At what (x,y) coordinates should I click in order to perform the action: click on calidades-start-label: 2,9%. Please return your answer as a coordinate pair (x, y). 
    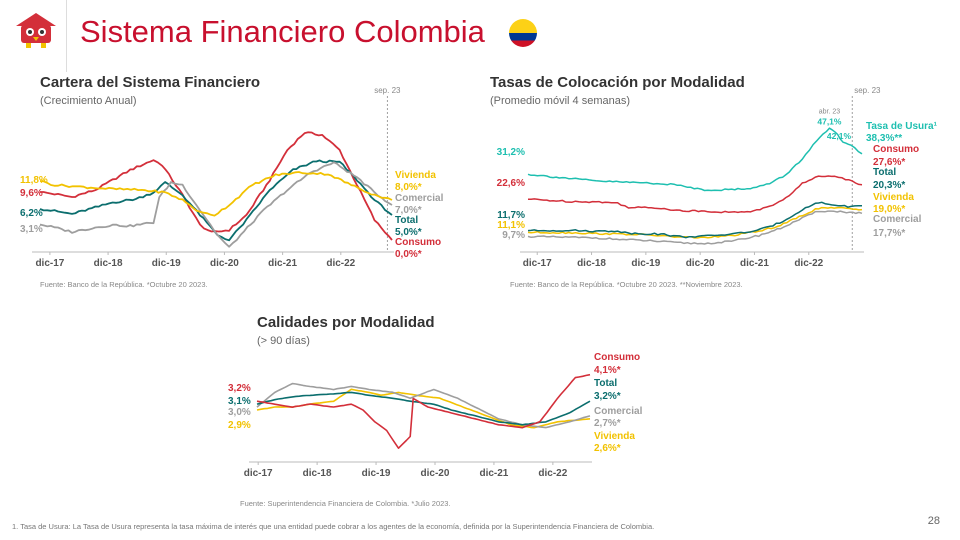
    Looking at the image, I should click on (239, 425).